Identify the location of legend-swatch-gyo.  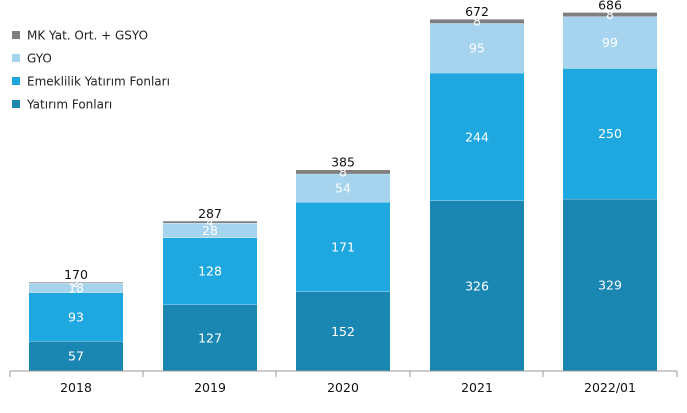
(16, 58).